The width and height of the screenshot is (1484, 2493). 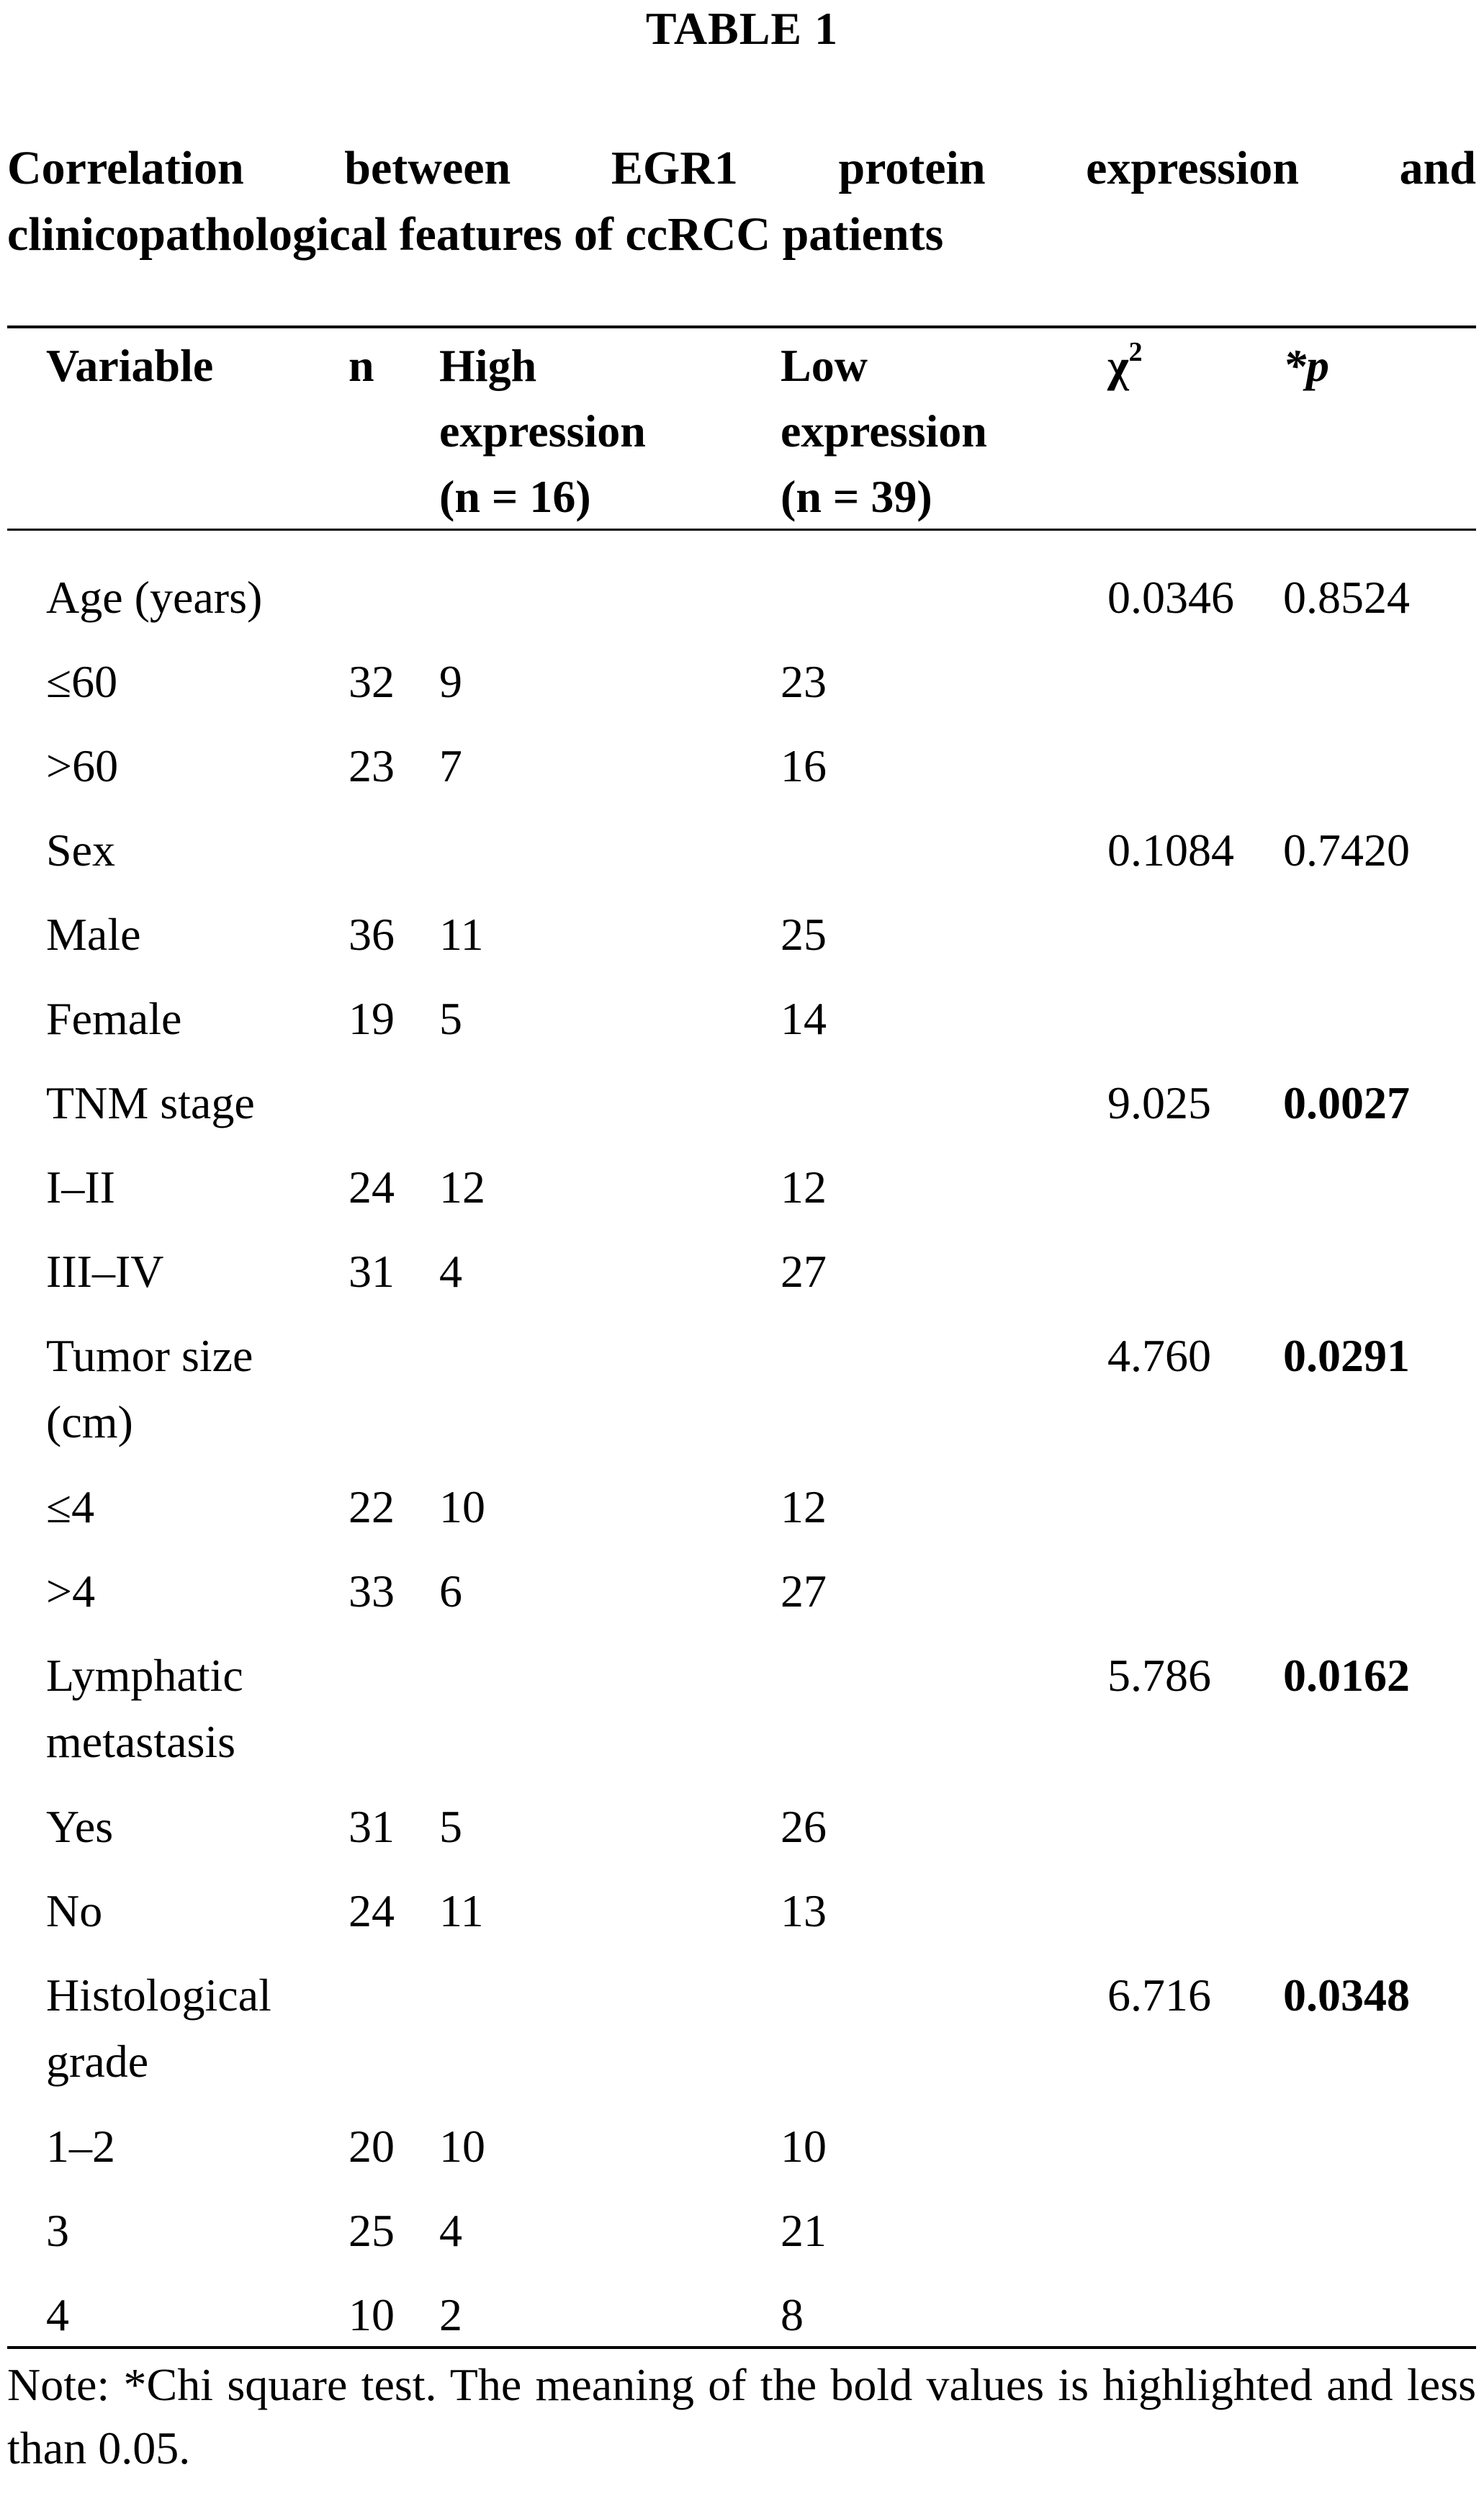 I want to click on table-row: ≤4 22 10 12, so click(x=742, y=1516).